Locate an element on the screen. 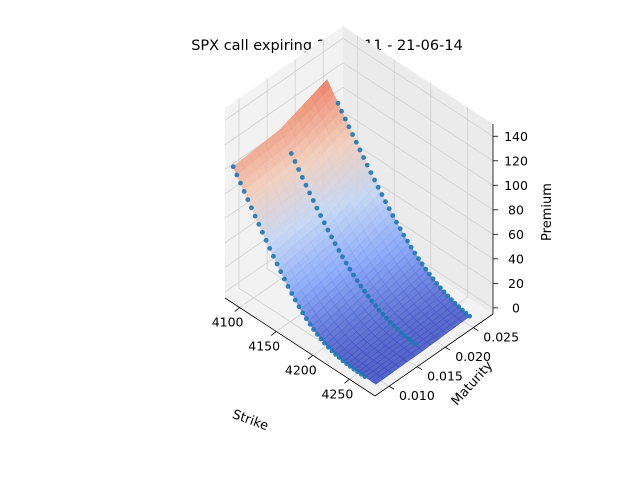  y-tick-label: 0.010 is located at coordinates (417, 395).